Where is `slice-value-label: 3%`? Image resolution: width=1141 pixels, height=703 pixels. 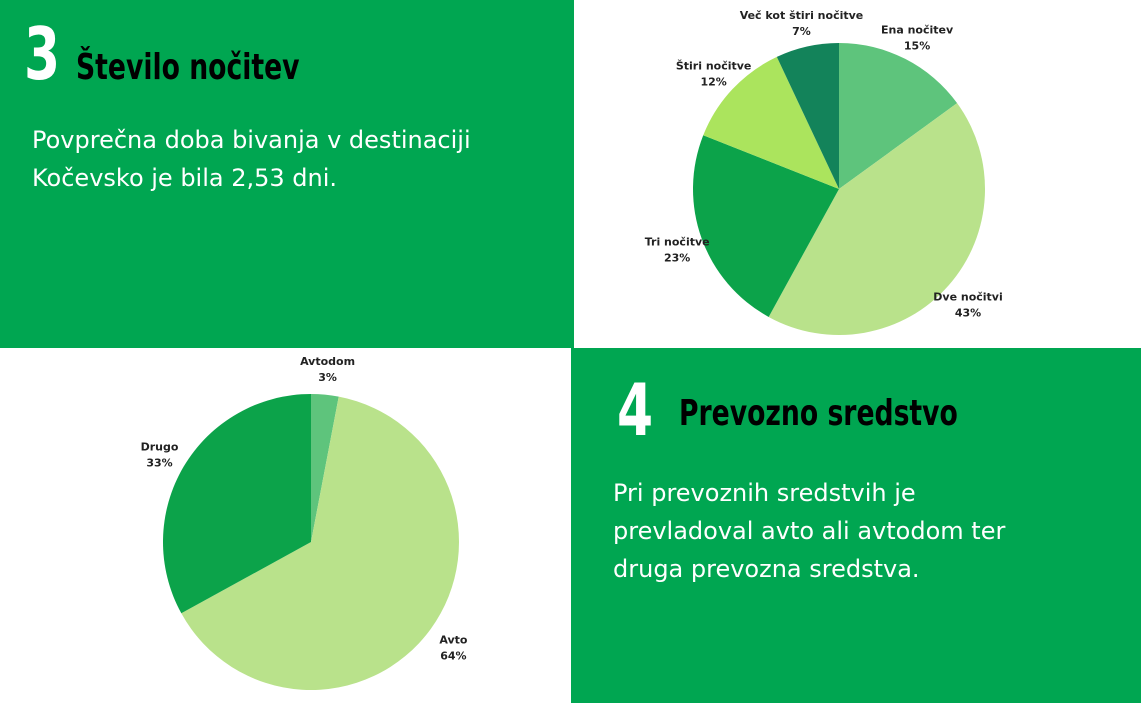
slice-value-label: 3% is located at coordinates (327, 377).